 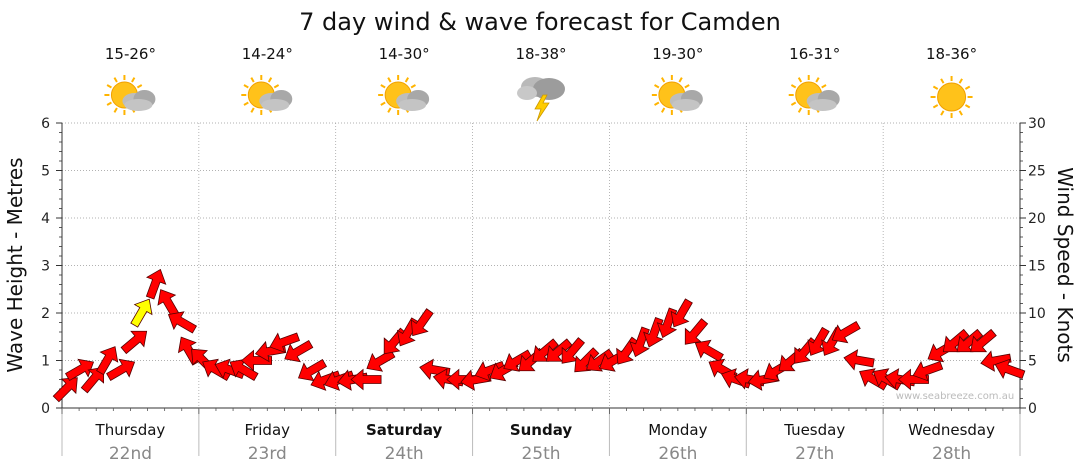 I want to click on right-tick-label: 15, so click(x=1037, y=267).